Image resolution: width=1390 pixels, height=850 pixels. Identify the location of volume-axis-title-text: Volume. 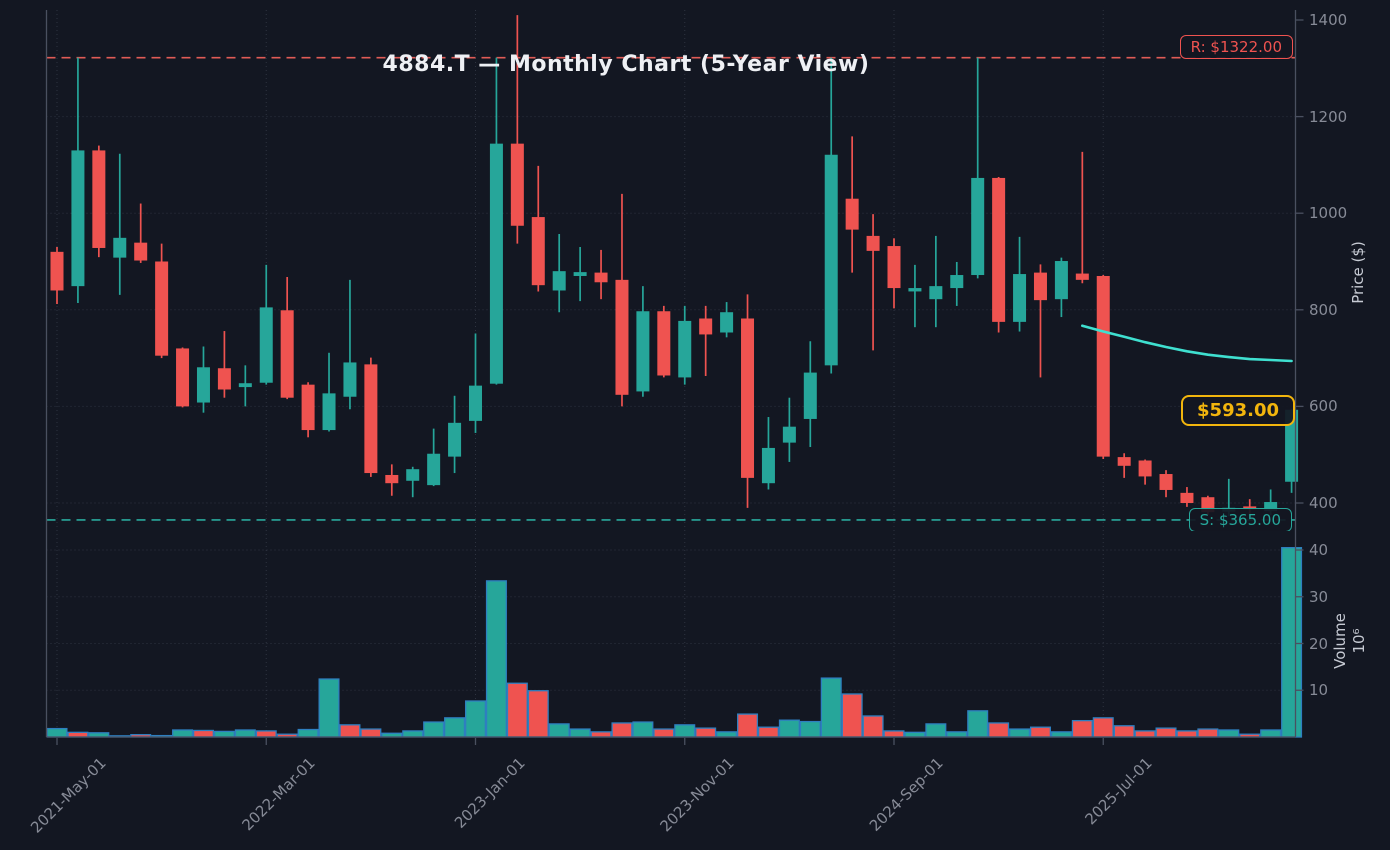
(1339, 641).